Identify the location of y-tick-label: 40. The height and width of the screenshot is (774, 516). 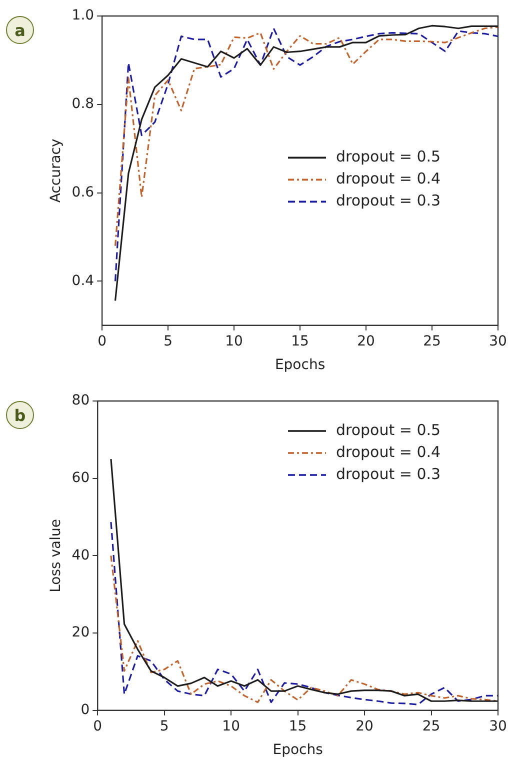
(81, 555).